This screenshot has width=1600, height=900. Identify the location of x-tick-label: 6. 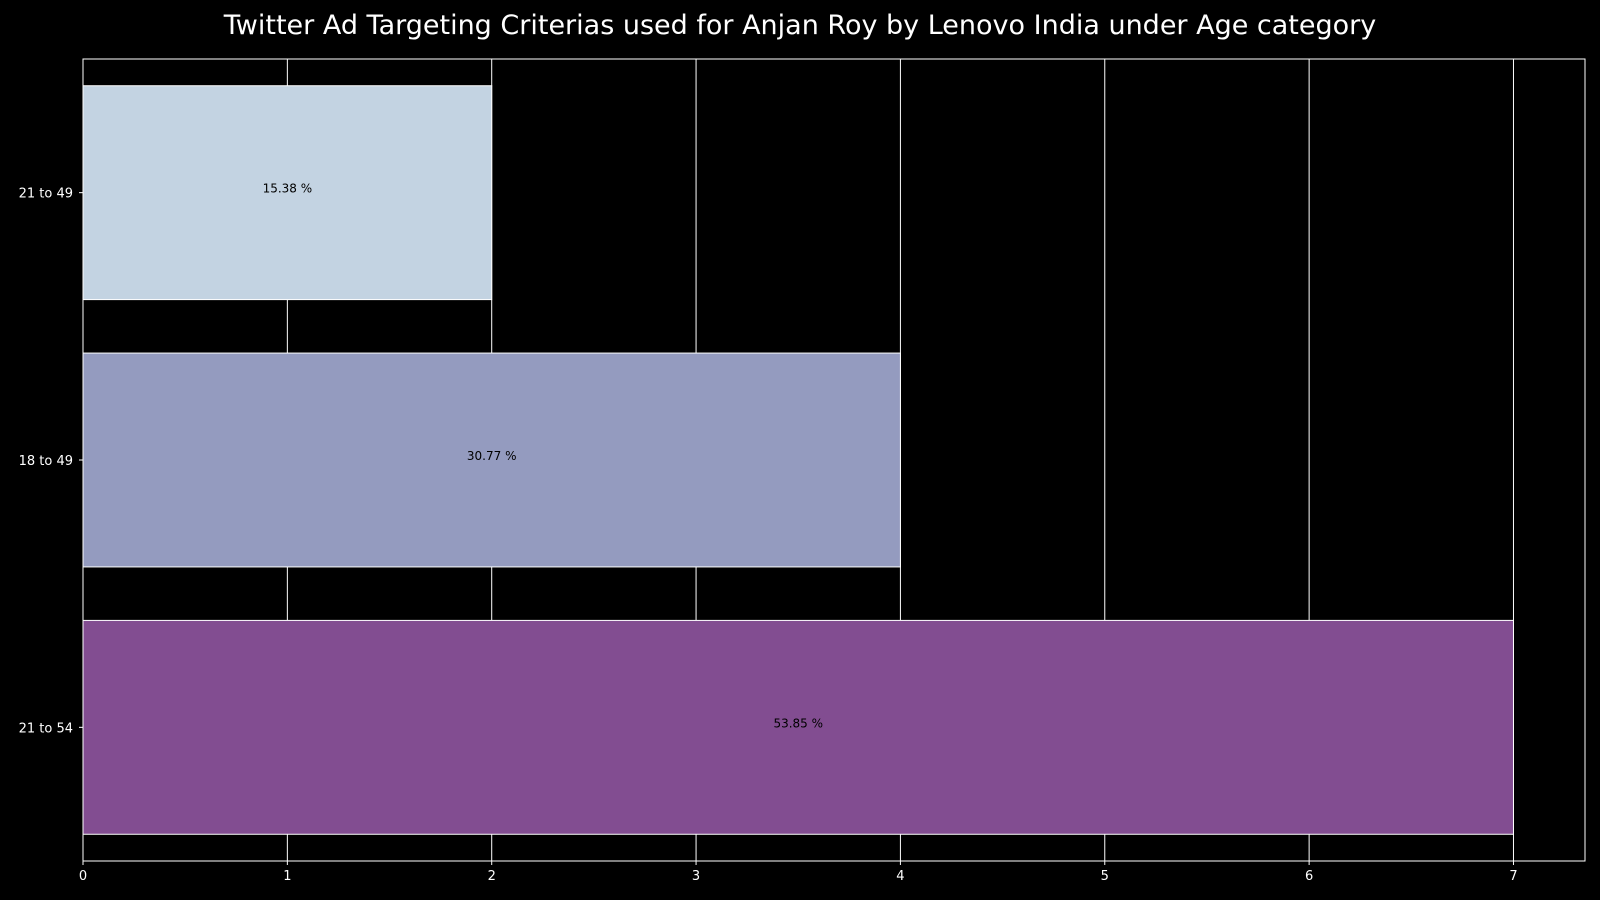
(1309, 876).